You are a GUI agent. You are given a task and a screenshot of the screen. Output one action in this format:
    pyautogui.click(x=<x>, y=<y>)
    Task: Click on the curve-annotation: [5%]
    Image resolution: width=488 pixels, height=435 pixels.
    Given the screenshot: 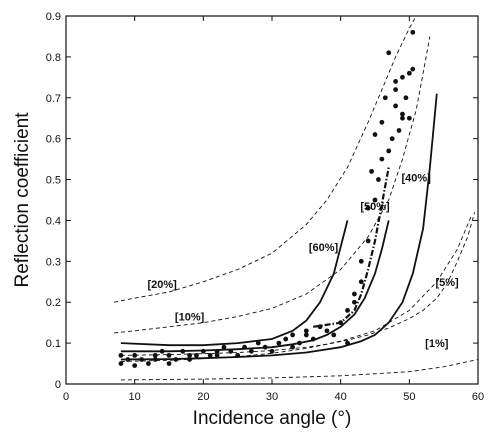 What is the action you would take?
    pyautogui.click(x=447, y=283)
    